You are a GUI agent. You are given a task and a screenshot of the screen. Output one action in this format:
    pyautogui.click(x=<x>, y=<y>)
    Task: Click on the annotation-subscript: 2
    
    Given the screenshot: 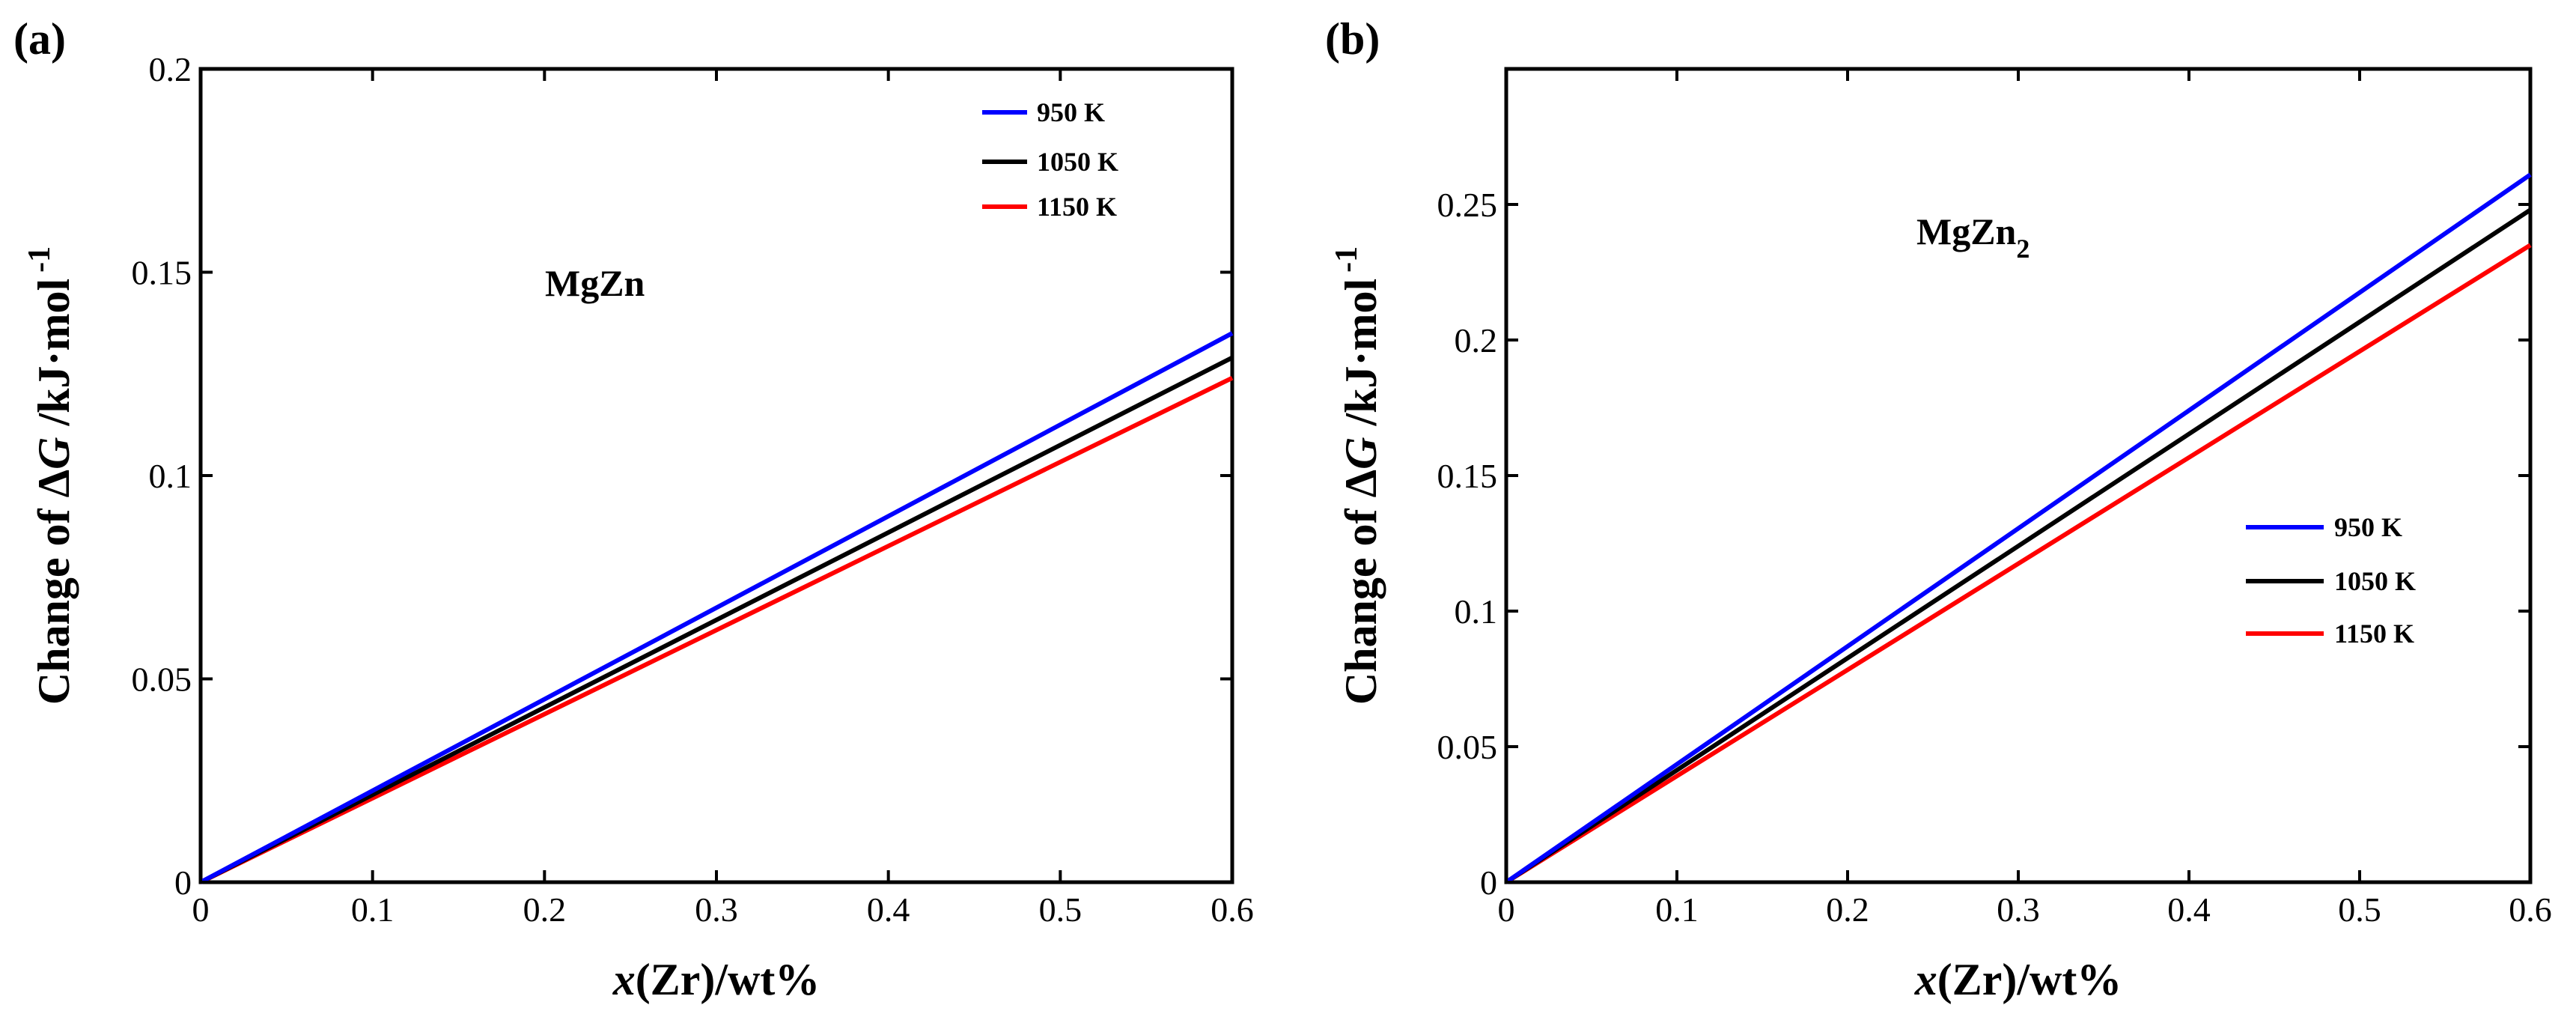 What is the action you would take?
    pyautogui.click(x=2023, y=249)
    